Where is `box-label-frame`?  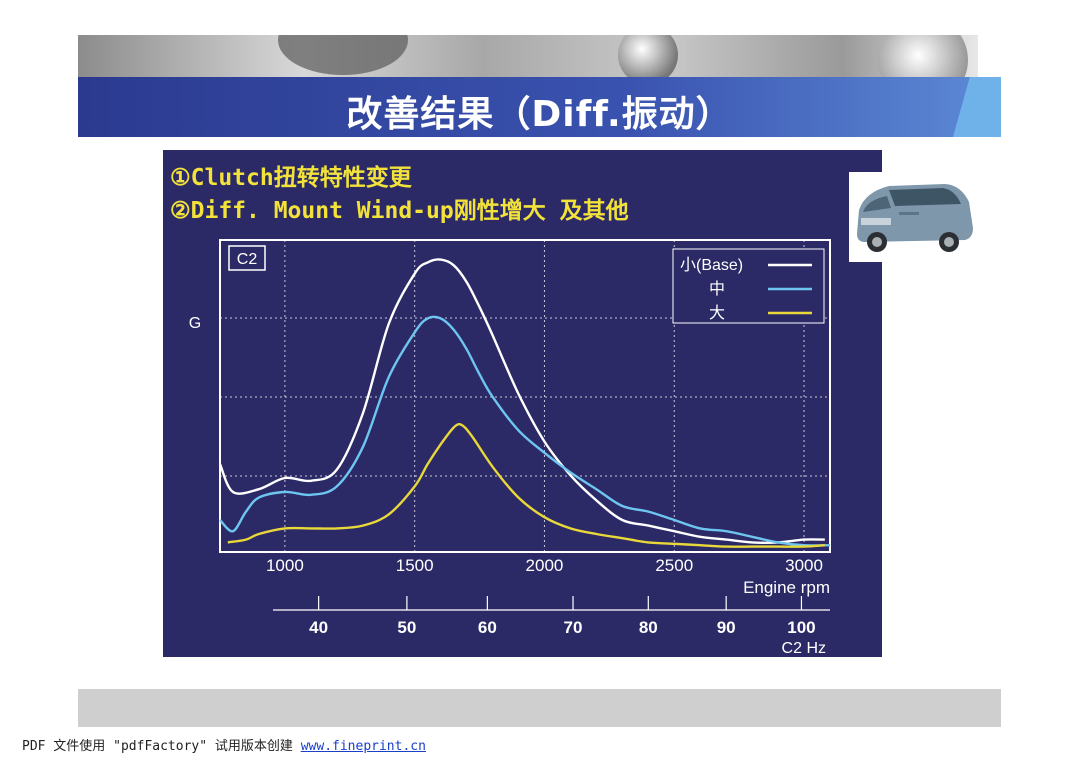 box-label-frame is located at coordinates (247, 258).